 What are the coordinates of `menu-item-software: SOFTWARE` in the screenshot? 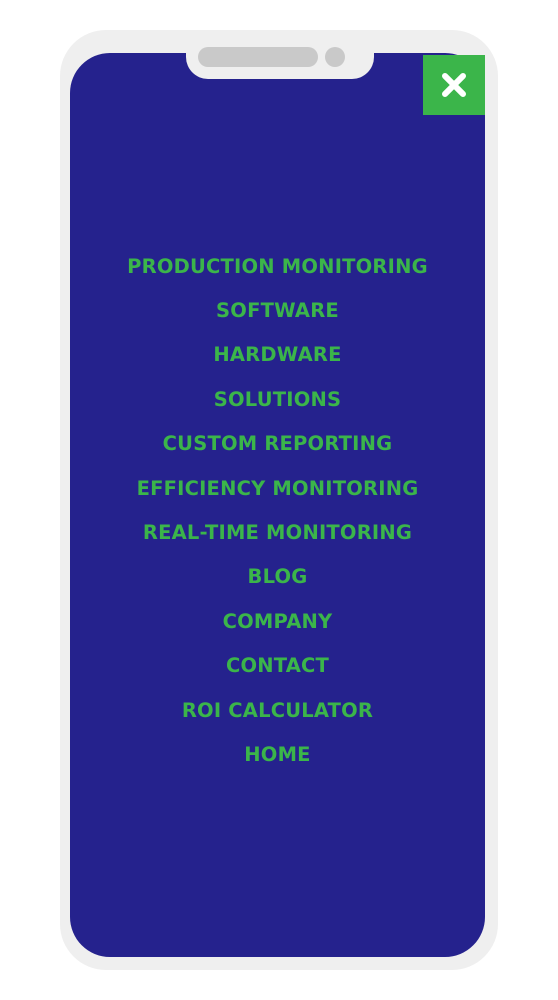 It's located at (277, 310).